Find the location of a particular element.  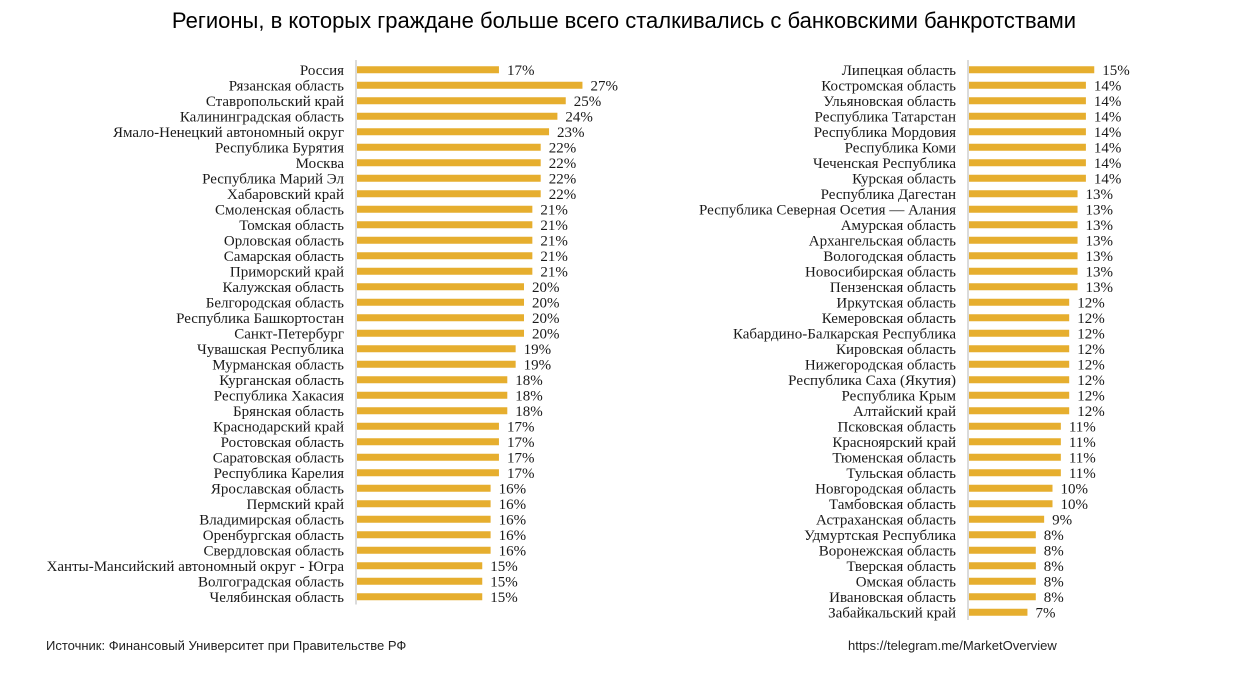

category-label: Республика Марий Эл is located at coordinates (273, 179).